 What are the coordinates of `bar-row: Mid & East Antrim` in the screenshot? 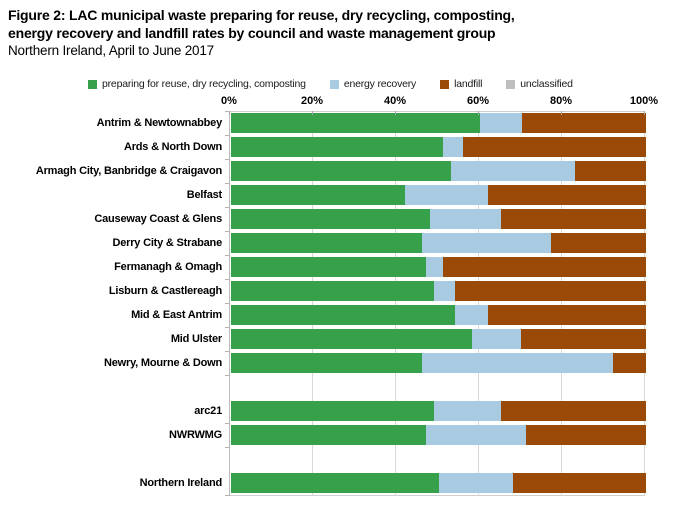 It's located at (345, 315).